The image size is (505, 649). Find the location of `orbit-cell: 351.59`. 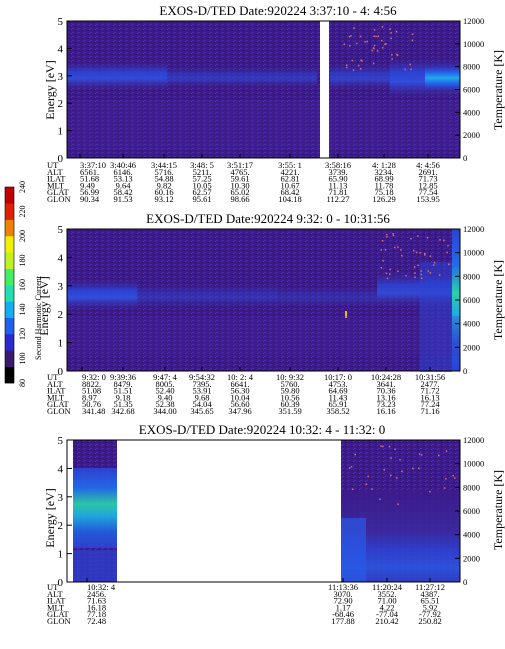

orbit-cell: 351.59 is located at coordinates (289, 411).